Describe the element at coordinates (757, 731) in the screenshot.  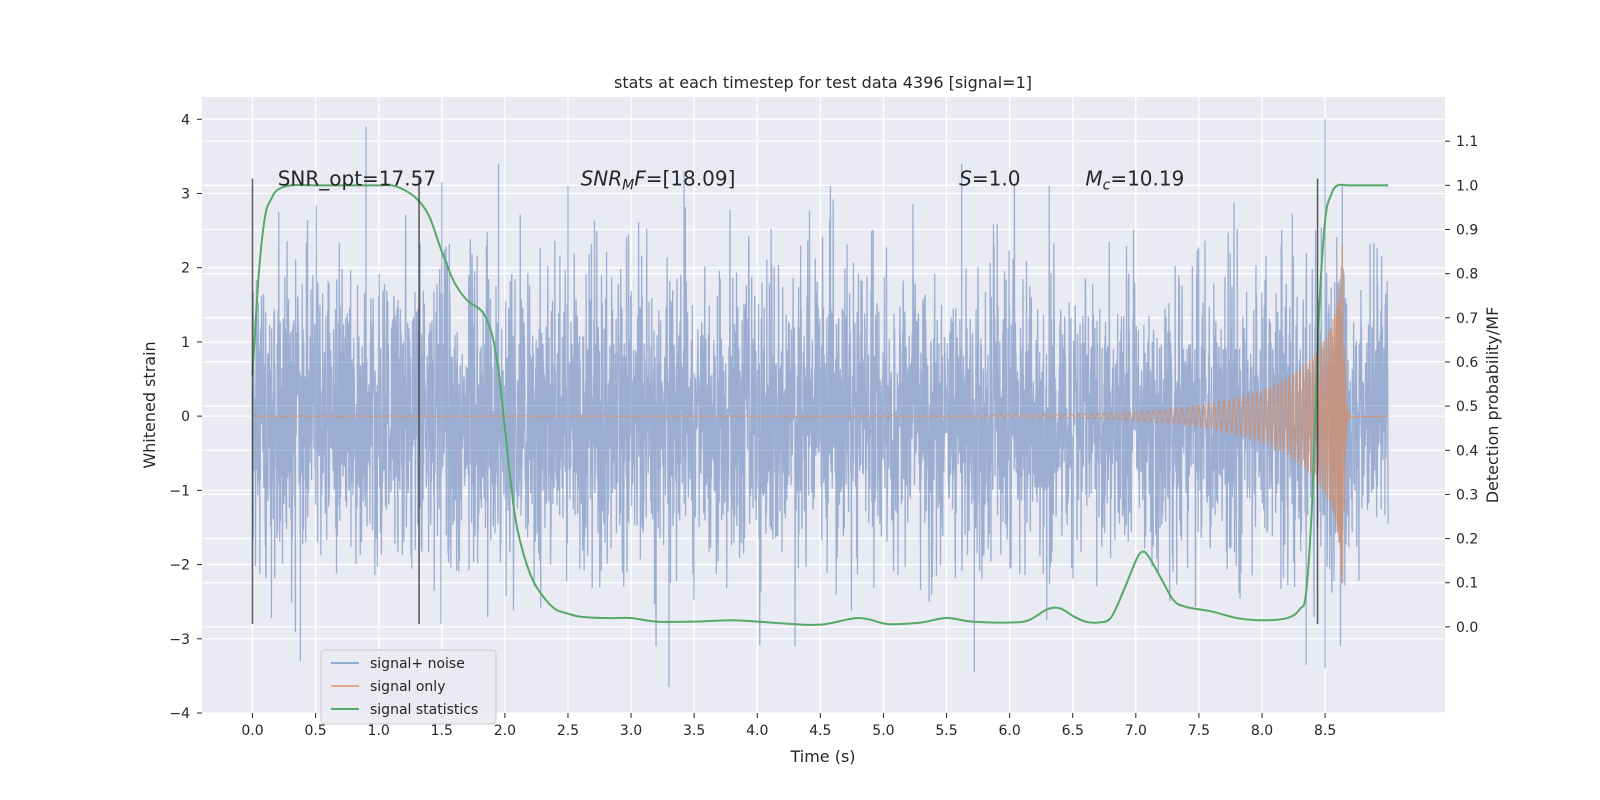
I see `x-tick-label: 4.0` at that location.